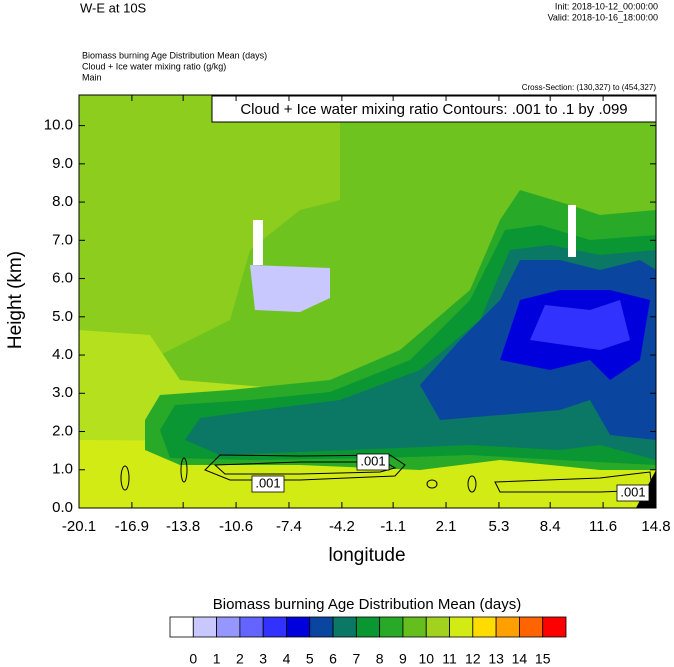  I want to click on x-tick-label: -16.9, so click(132, 526).